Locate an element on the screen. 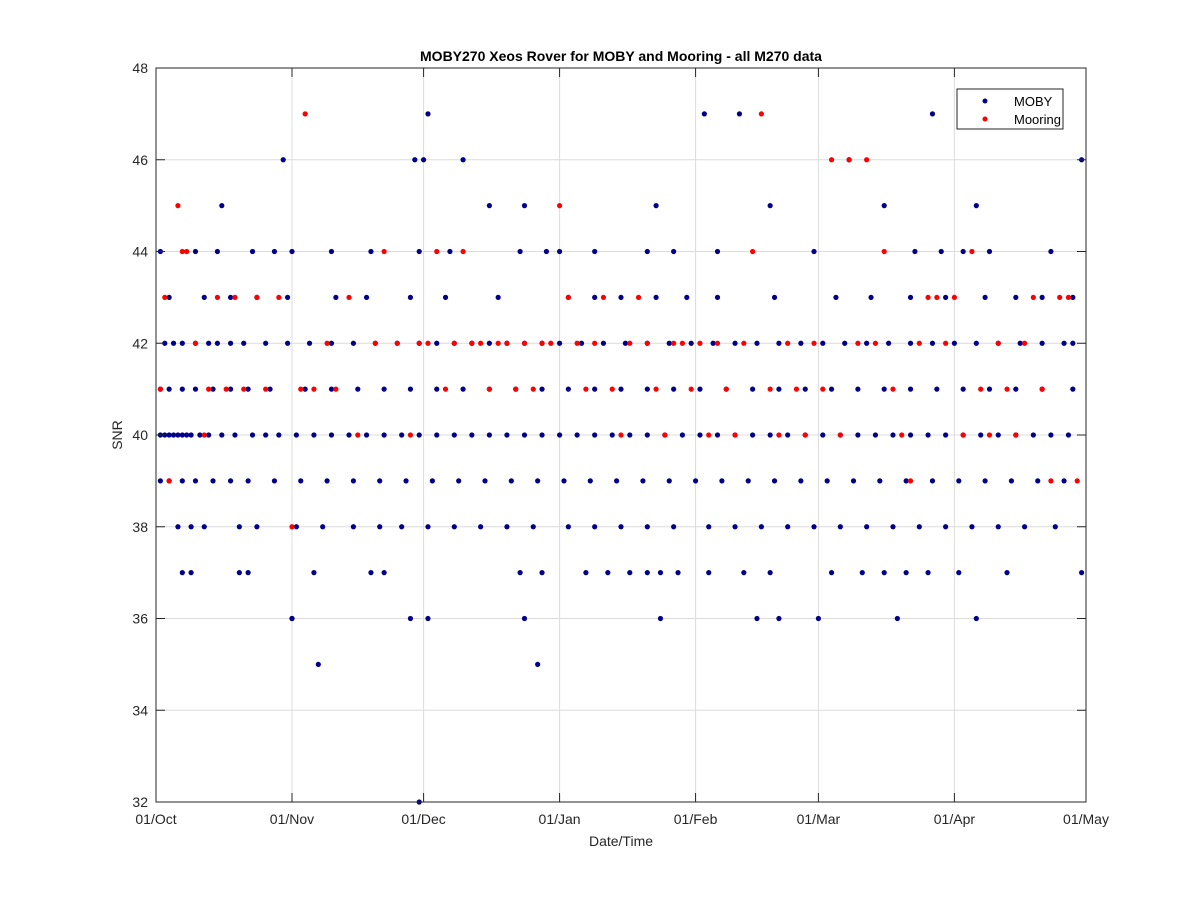  legend-mooring-marker is located at coordinates (985, 119).